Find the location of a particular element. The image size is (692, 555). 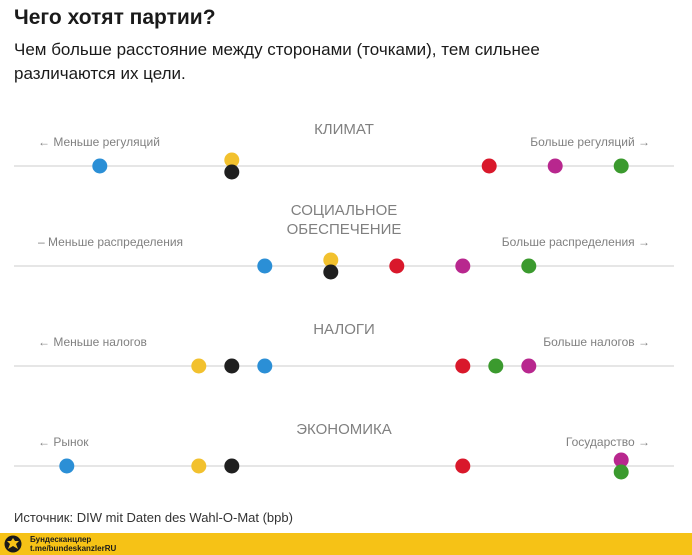

eagle-icon is located at coordinates (13, 544).